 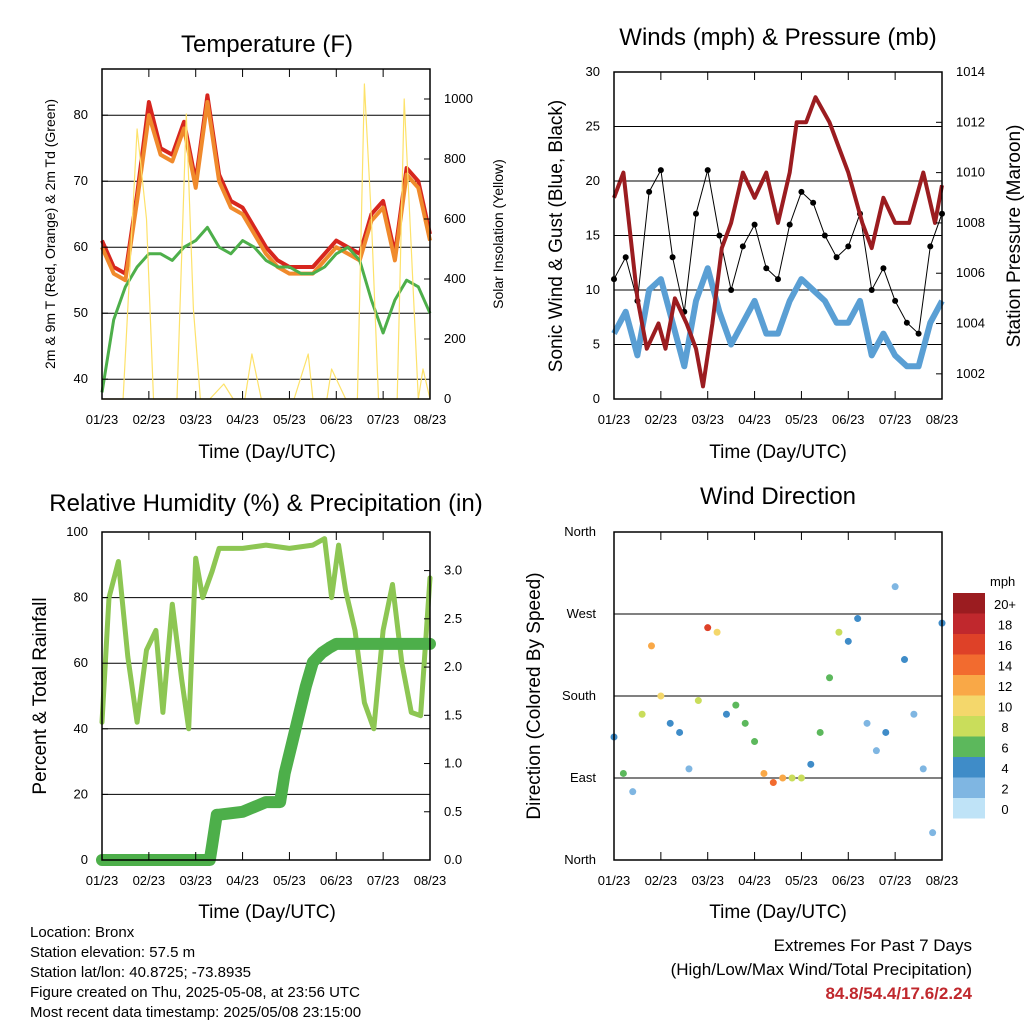 I want to click on series-9m-t, so click(x=266, y=191).